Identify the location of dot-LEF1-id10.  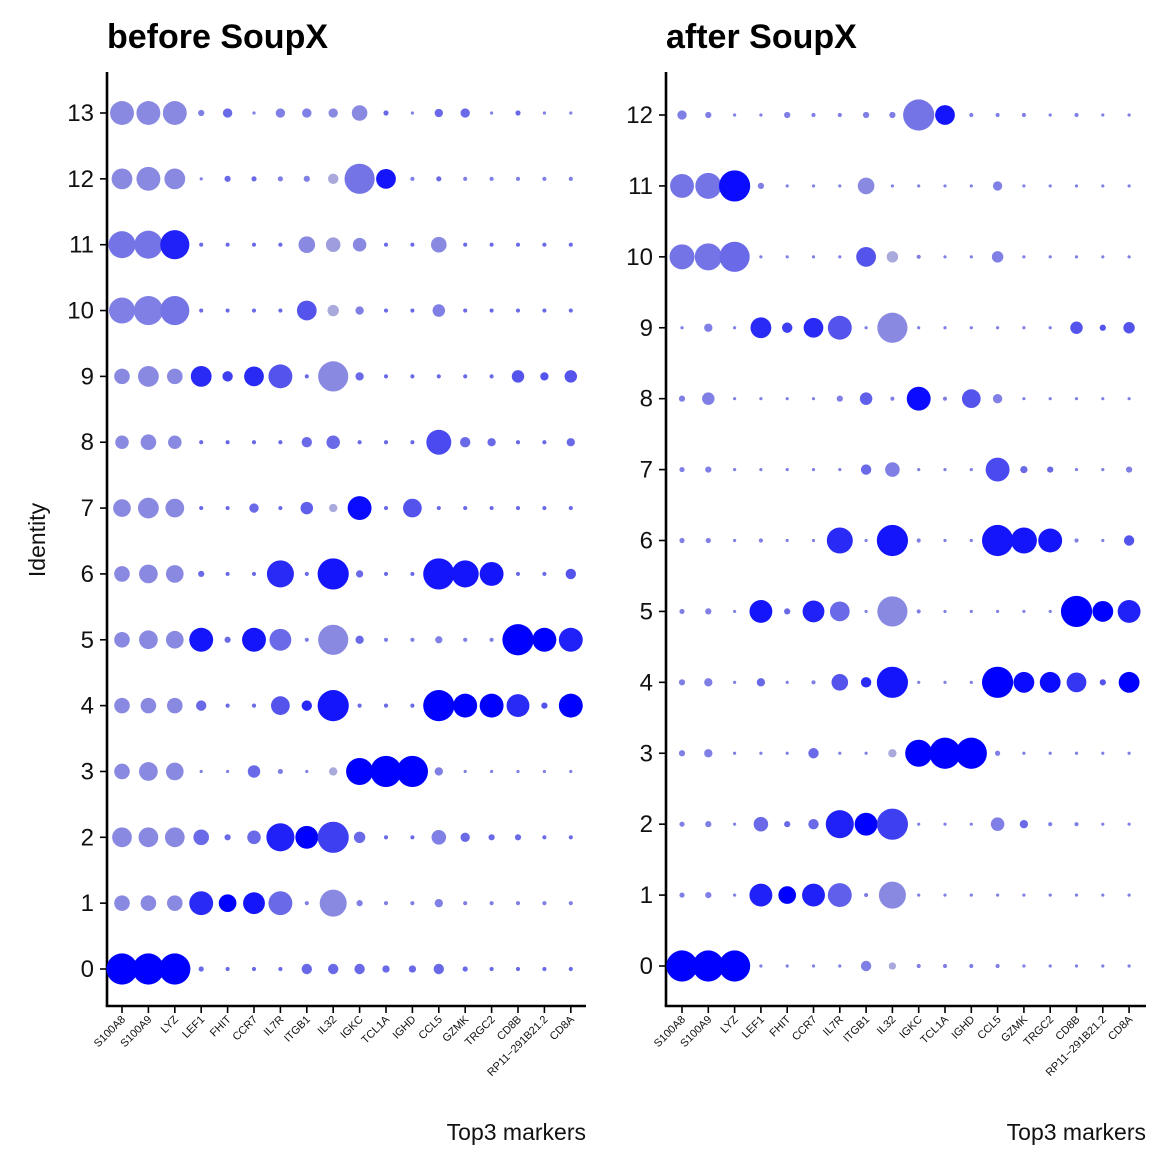
(761, 257).